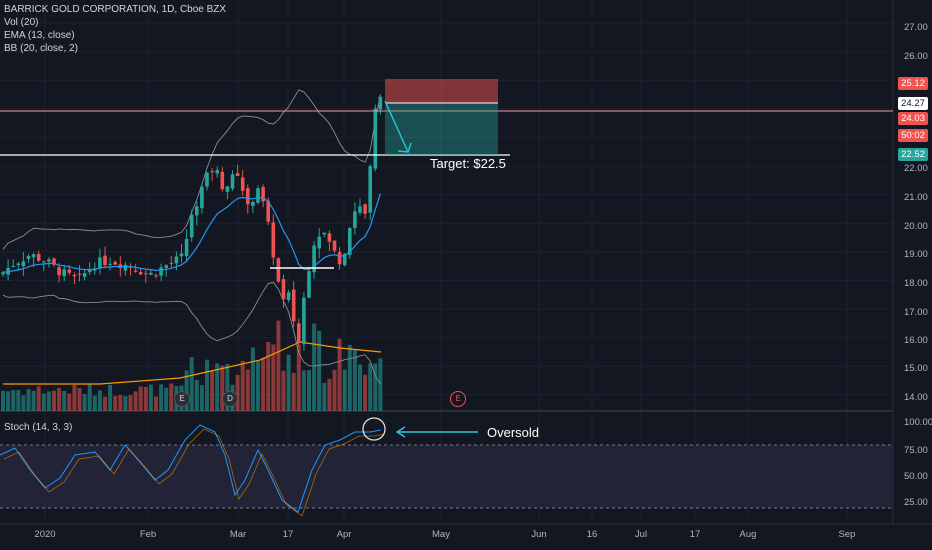  I want to click on price-tick: 27.00, so click(916, 27).